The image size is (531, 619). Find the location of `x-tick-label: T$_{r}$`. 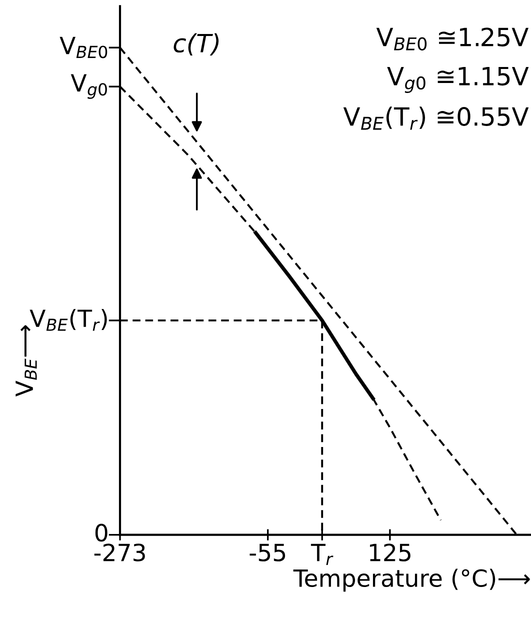

x-tick-label: T$_{r}$ is located at coordinates (322, 554).